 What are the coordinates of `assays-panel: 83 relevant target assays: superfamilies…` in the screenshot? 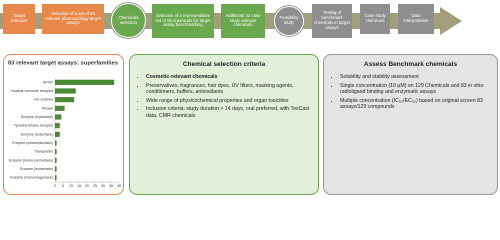 It's located at (63, 124).